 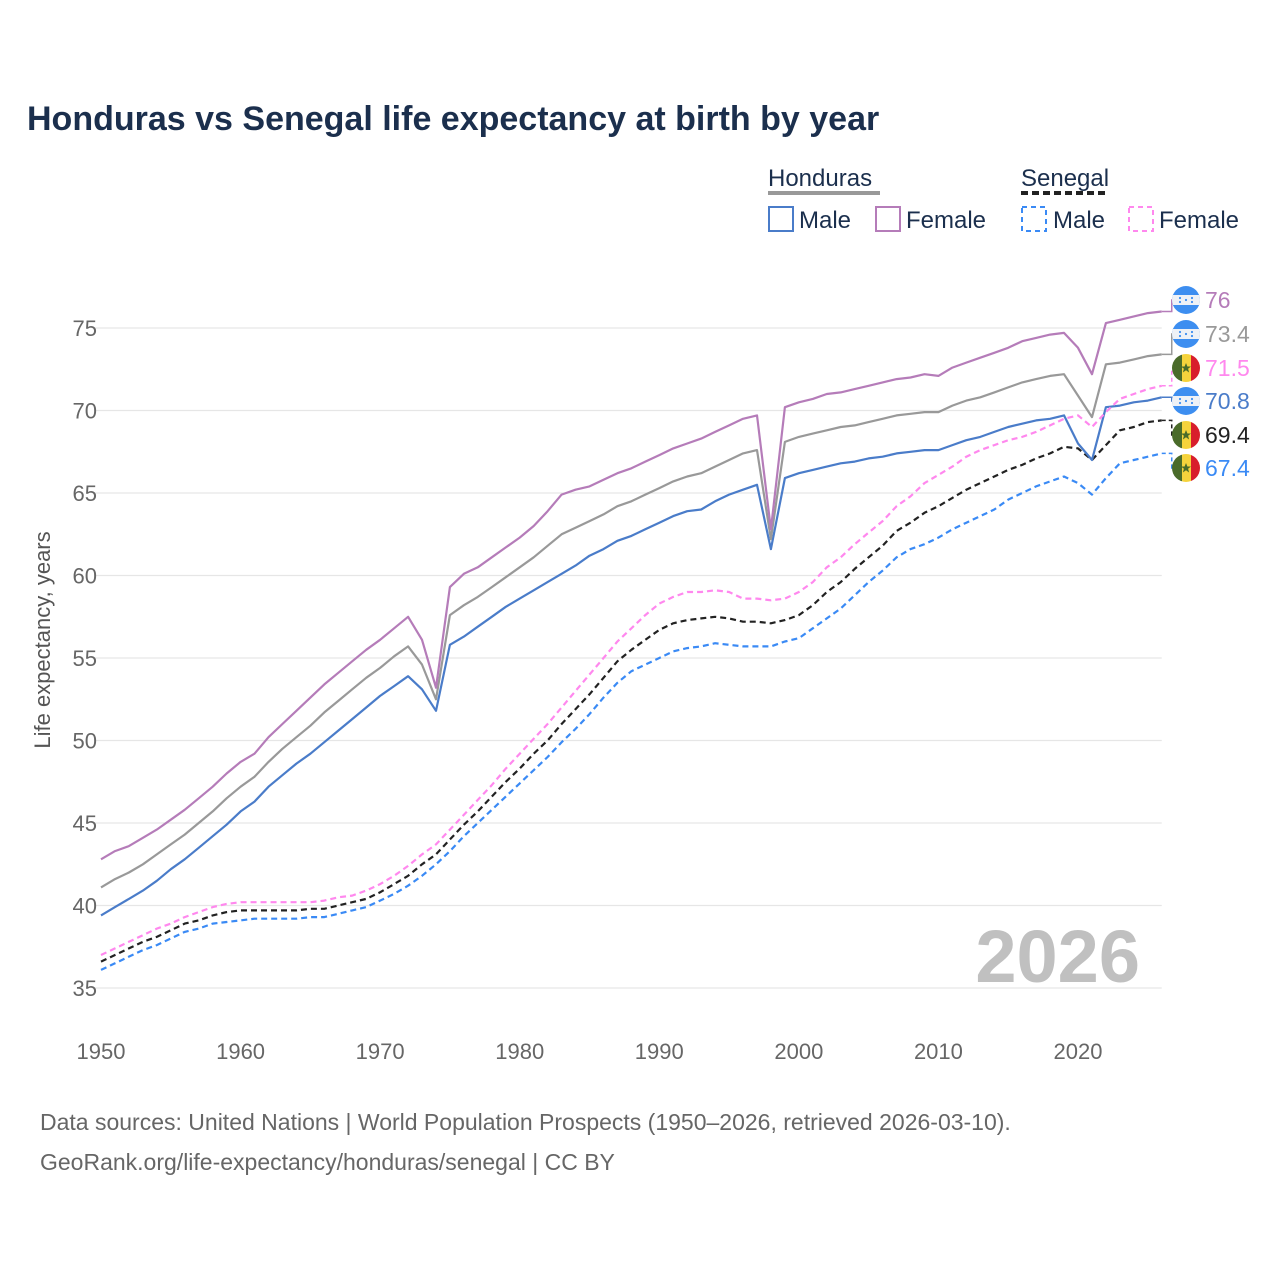 I want to click on x-tick-label: 1960, so click(x=240, y=1051).